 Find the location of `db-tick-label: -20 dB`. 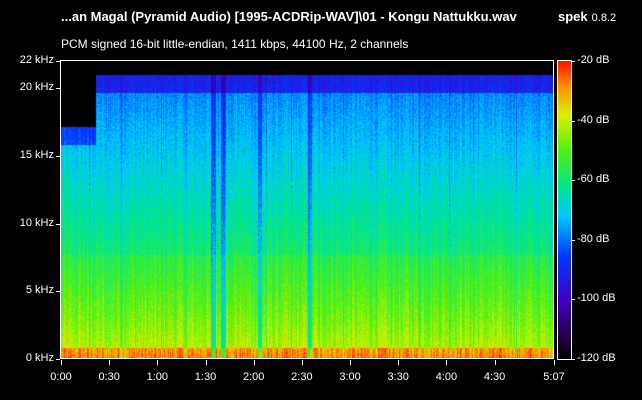

db-tick-label: -20 dB is located at coordinates (593, 60).